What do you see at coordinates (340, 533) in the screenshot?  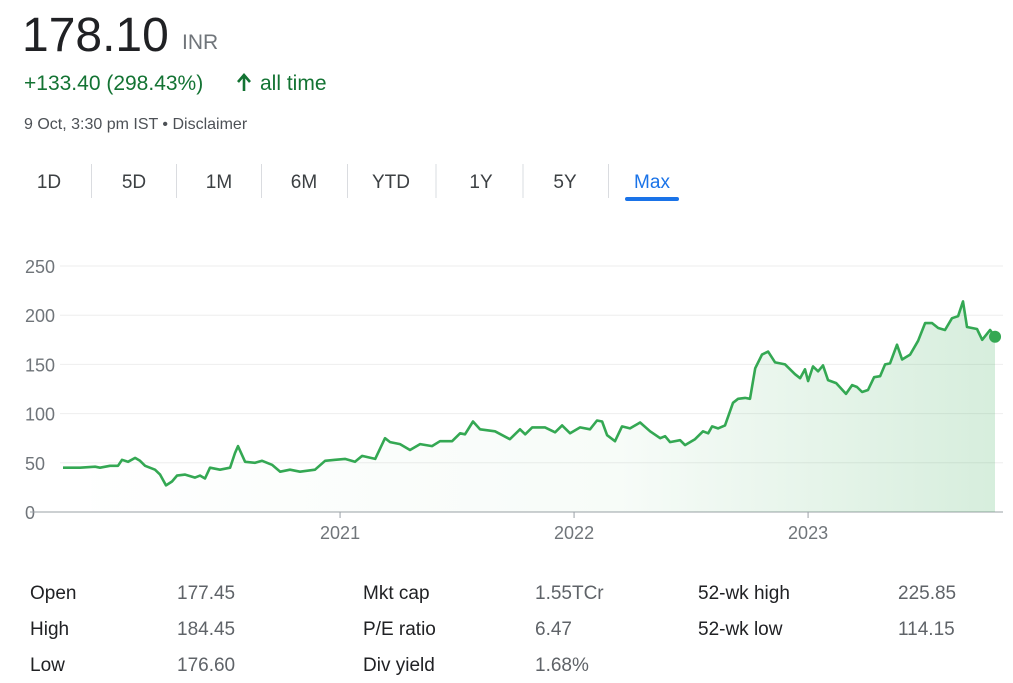 I see `x-tick-label: 2021` at bounding box center [340, 533].